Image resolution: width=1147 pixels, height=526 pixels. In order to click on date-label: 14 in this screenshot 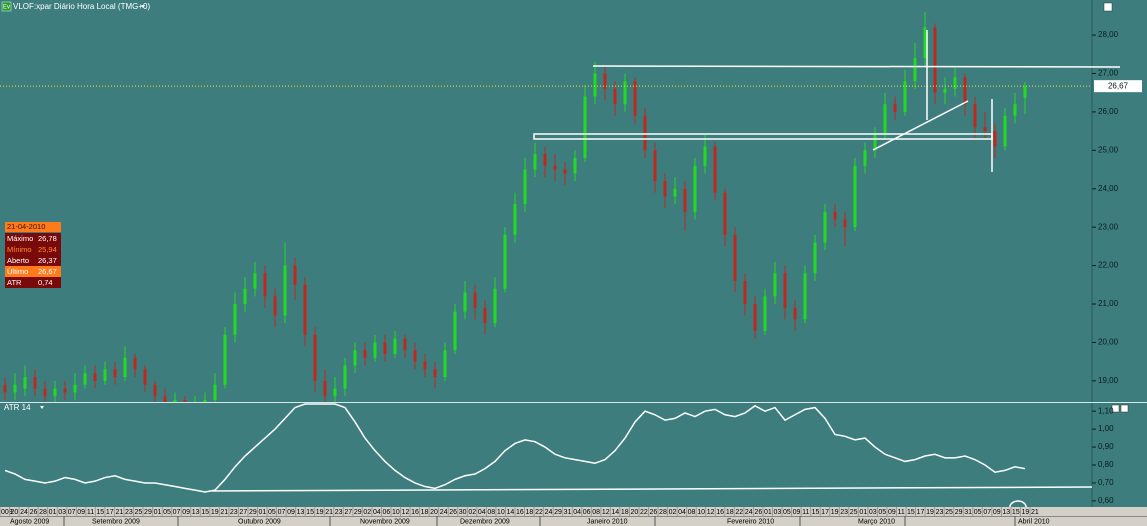, I will do `click(615, 512)`.